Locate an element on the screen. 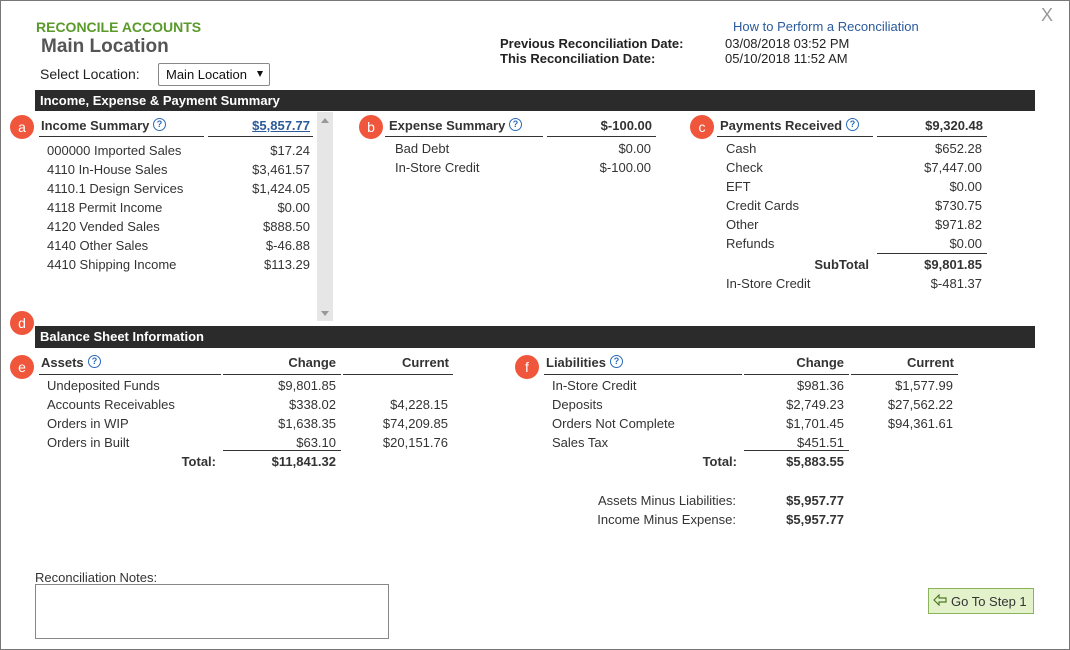  row-current: $1,577.99 is located at coordinates (924, 385).